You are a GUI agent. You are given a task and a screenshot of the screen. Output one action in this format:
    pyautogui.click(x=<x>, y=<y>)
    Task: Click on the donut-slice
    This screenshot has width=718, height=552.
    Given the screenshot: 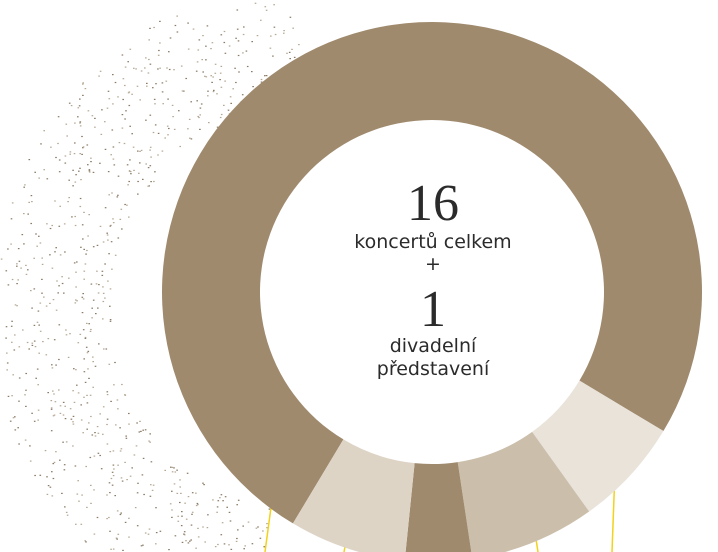 What is the action you would take?
    pyautogui.click(x=438, y=507)
    